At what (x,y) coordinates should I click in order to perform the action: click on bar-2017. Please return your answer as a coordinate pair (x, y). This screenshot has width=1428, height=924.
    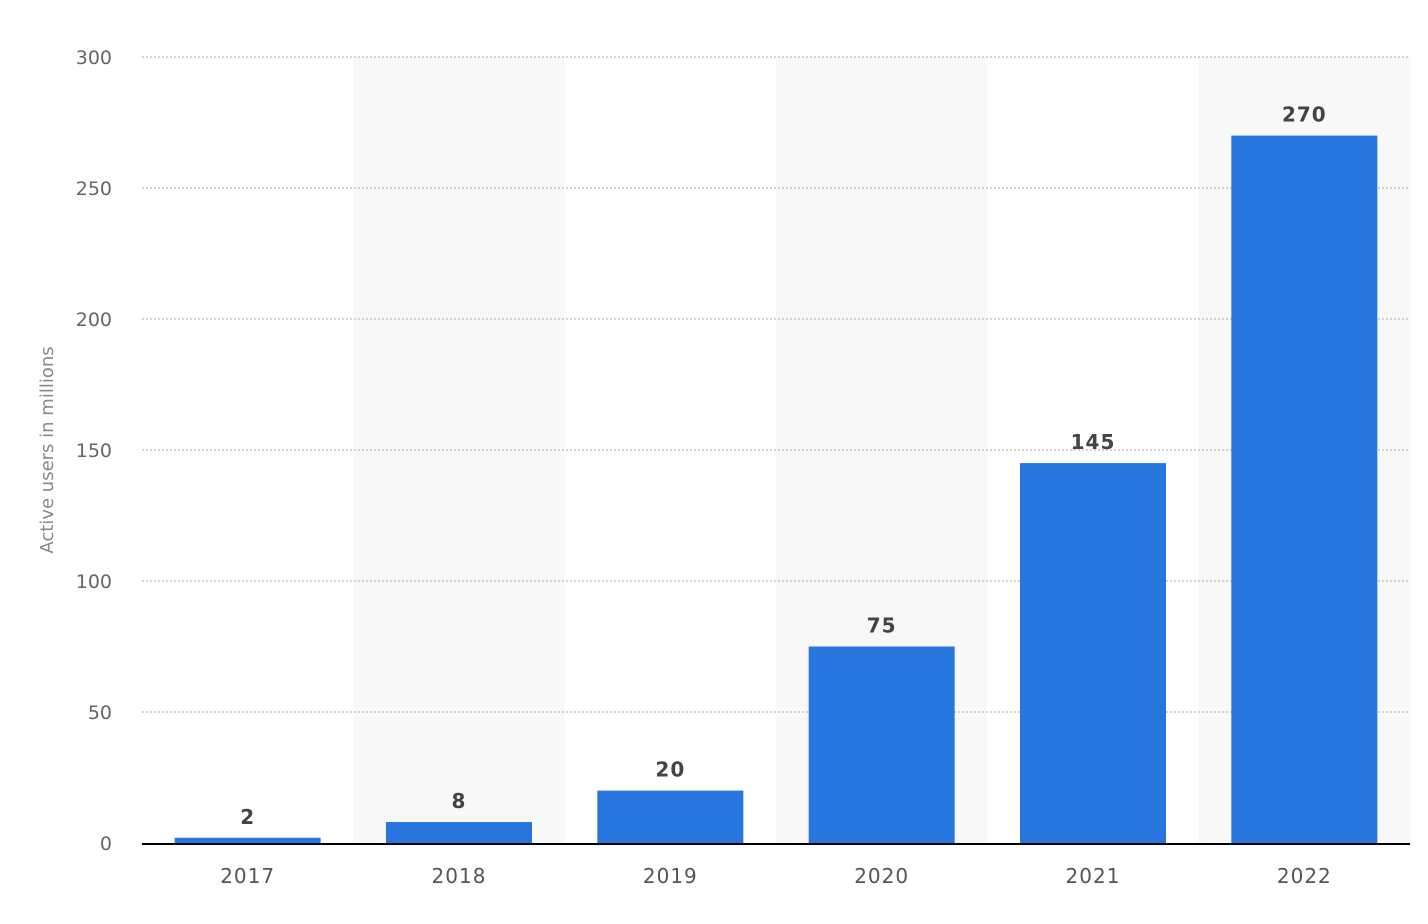
    Looking at the image, I should click on (247, 840).